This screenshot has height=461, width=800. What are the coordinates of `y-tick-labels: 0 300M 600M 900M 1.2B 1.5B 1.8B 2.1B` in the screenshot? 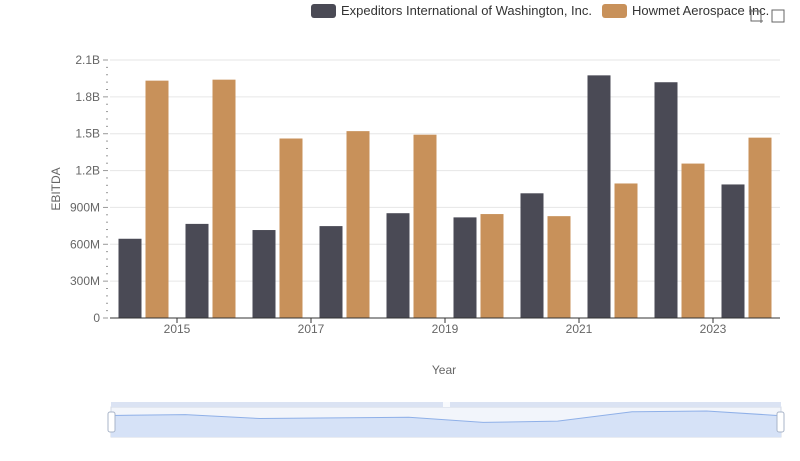 It's located at (85, 189).